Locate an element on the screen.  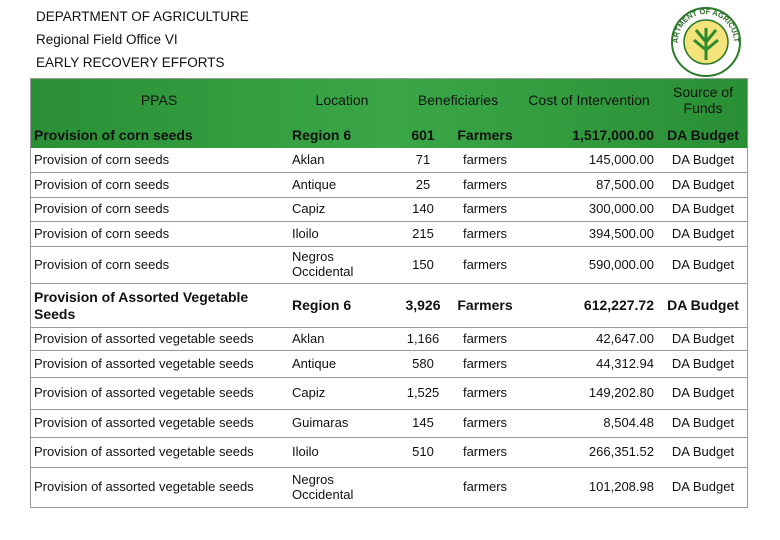
logo: DEPARTMENT OF AGRICULTURE is located at coordinates (702, 39).